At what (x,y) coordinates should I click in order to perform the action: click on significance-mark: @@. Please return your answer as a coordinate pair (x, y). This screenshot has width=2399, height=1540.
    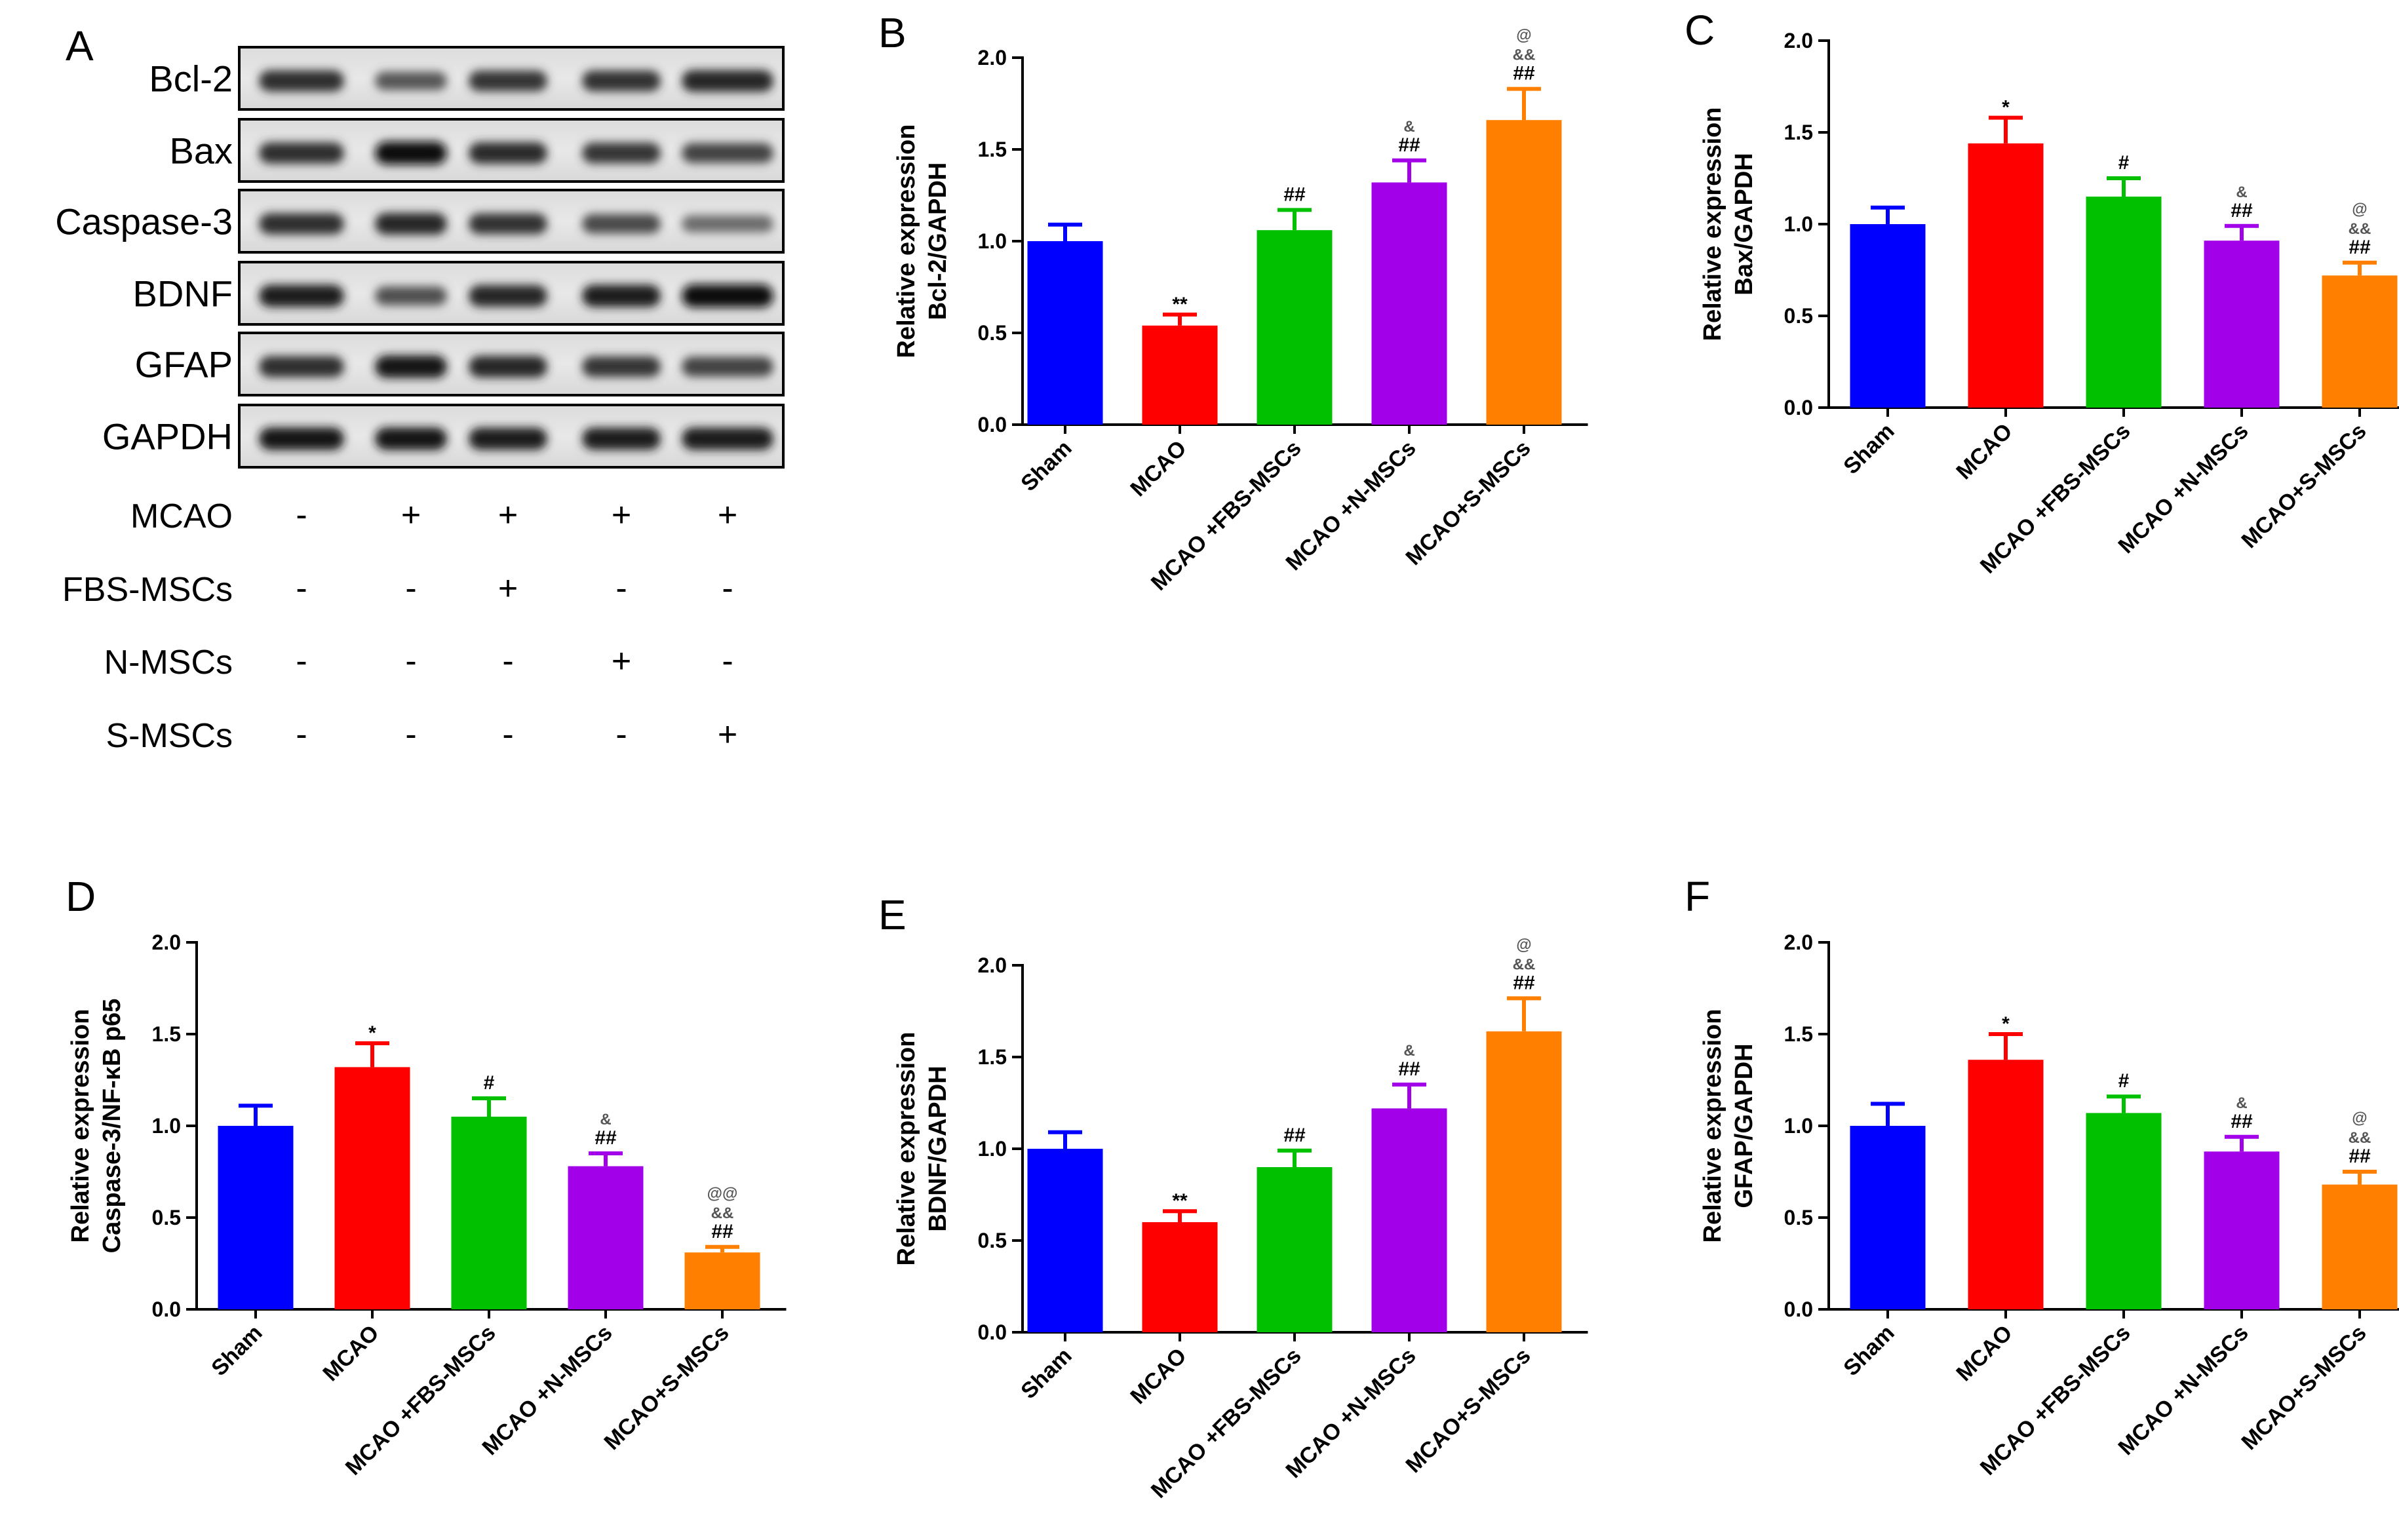
    Looking at the image, I should click on (722, 1194).